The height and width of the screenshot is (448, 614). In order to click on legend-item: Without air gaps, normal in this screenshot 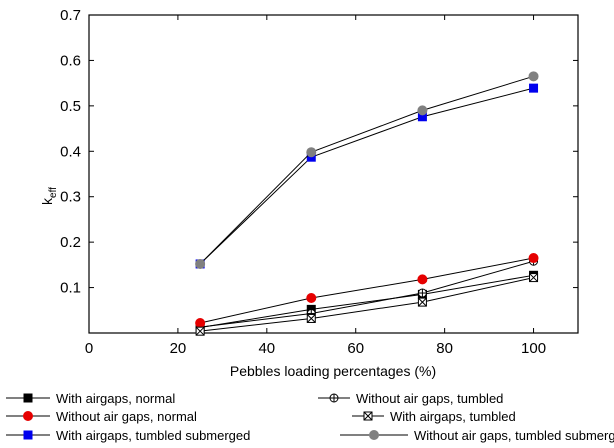, I will do `click(101, 416)`.